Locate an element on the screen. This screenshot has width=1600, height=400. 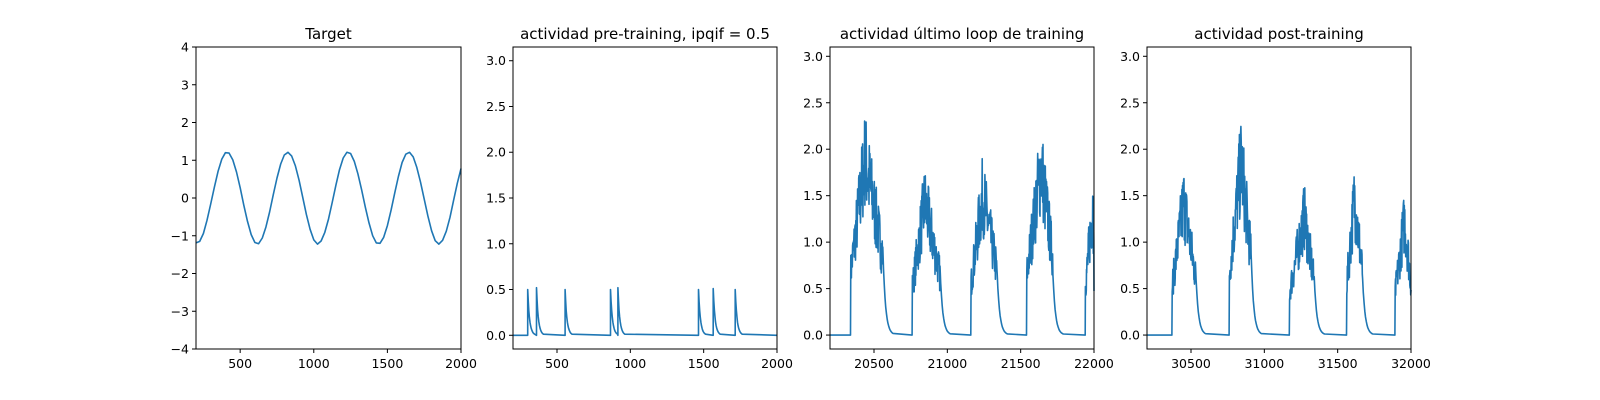
subplot-2-y-tick-label: 2.5 is located at coordinates (496, 106).